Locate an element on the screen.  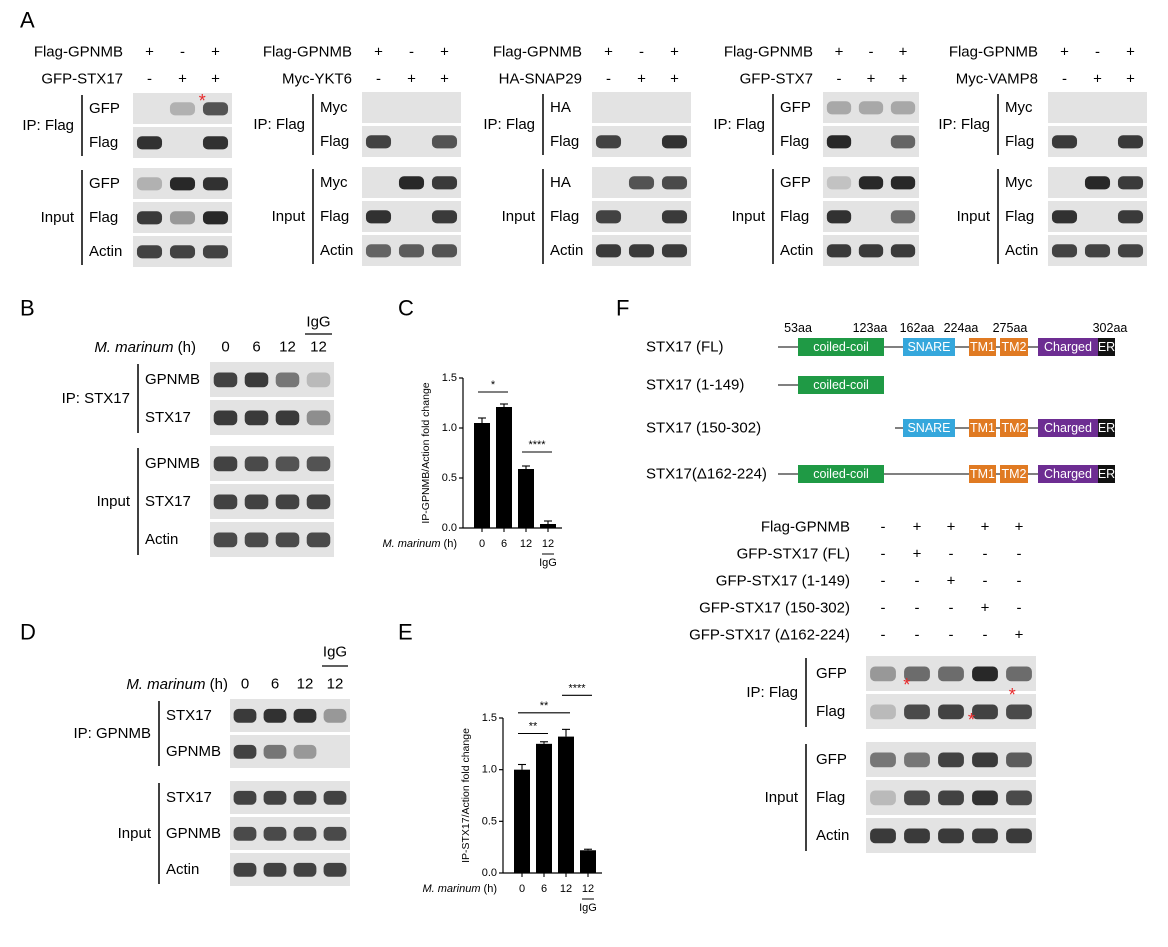
blot-strip-gfp is located at coordinates (871, 182).